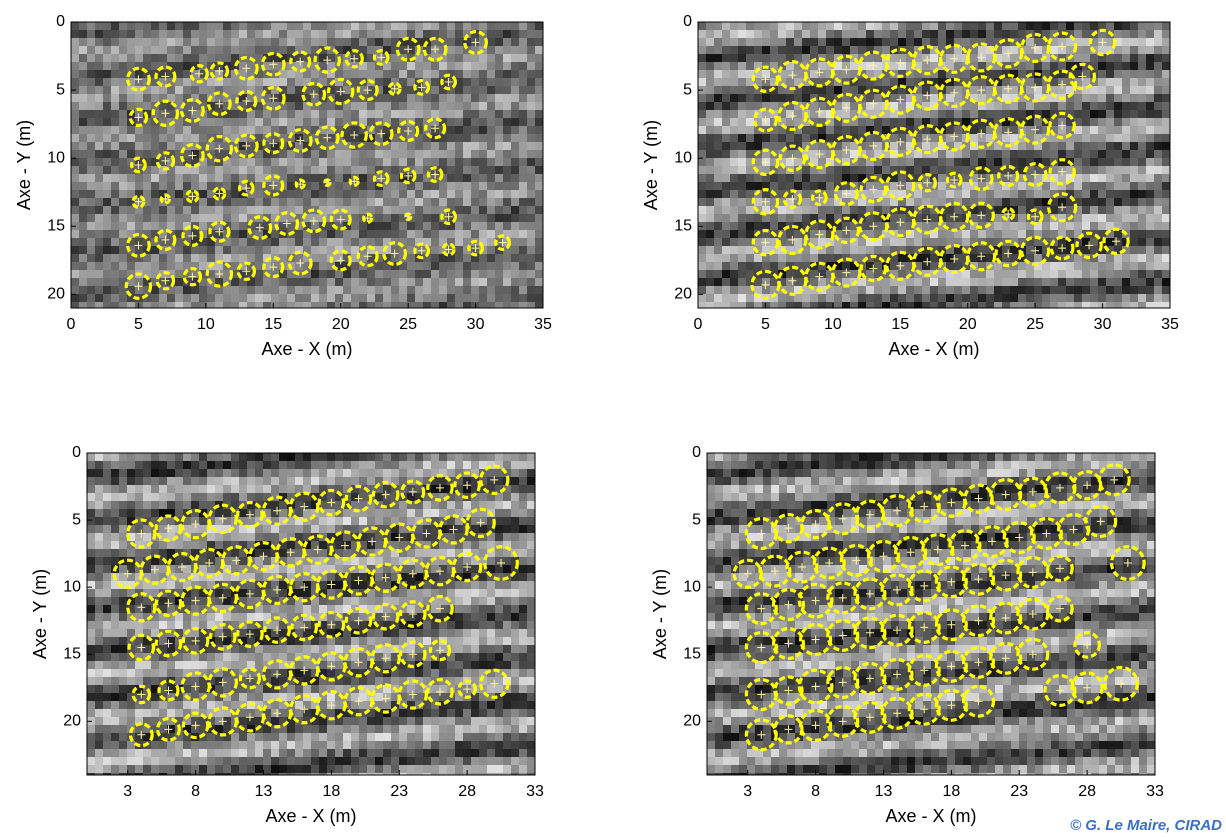 This screenshot has width=1226, height=837. Describe the element at coordinates (287, 223) in the screenshot. I see `tree-crown` at that location.